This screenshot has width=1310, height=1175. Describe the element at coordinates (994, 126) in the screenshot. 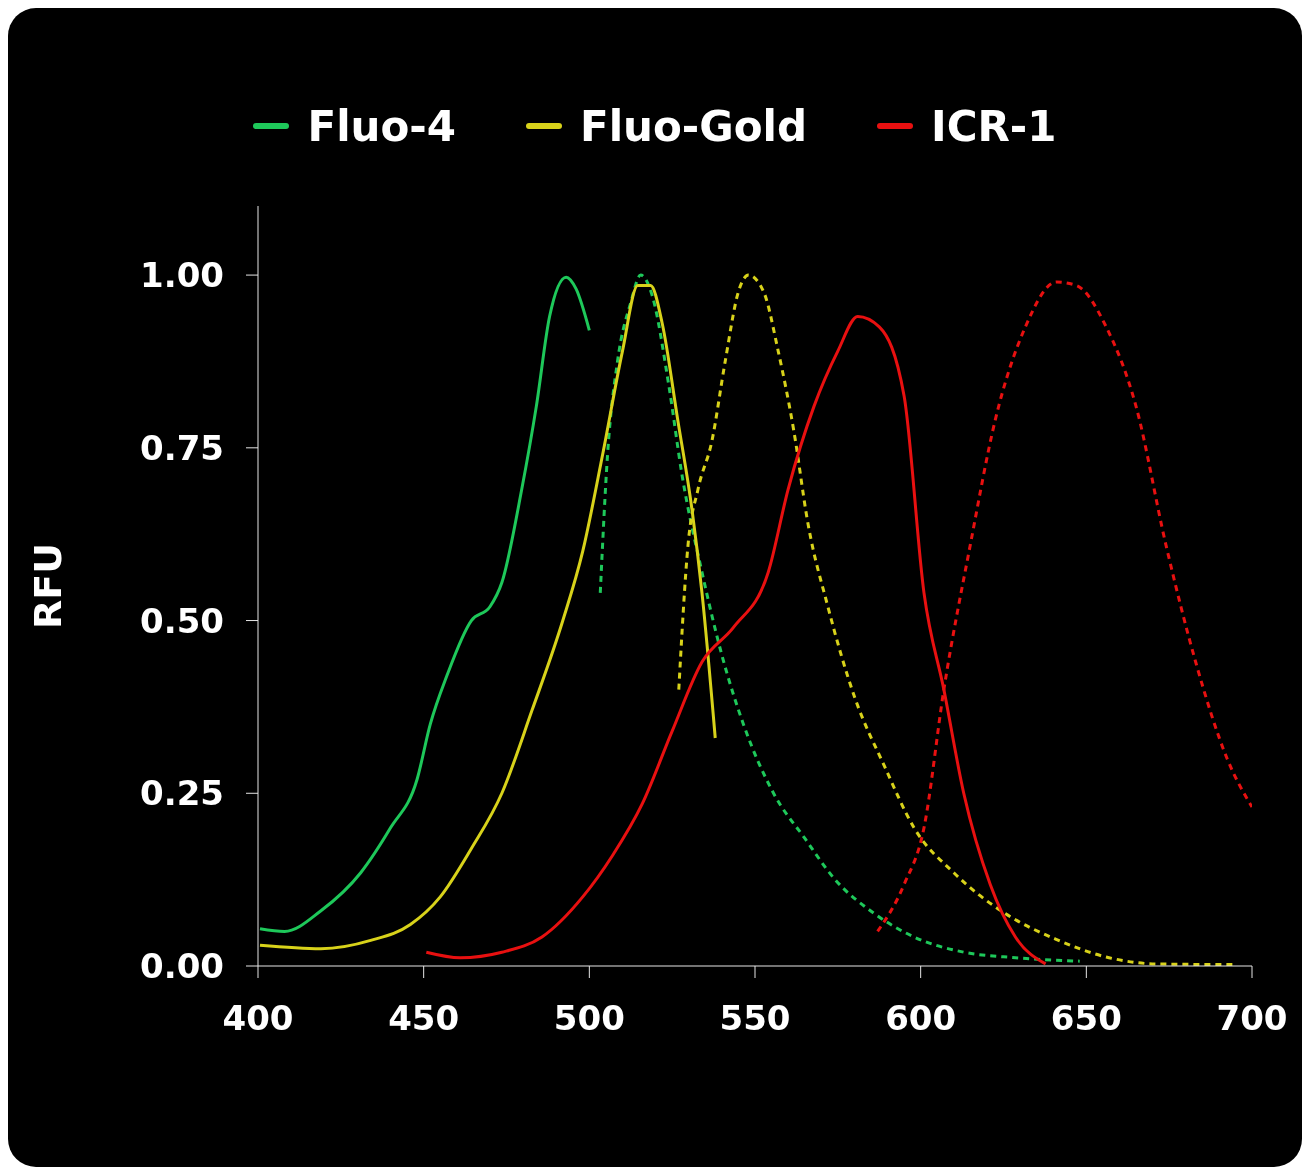

I see `legend-label: ICR-1` at that location.